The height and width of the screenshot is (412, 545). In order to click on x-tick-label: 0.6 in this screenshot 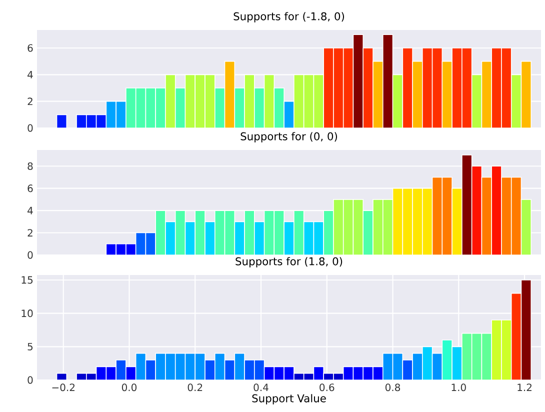, I will do `click(327, 388)`.